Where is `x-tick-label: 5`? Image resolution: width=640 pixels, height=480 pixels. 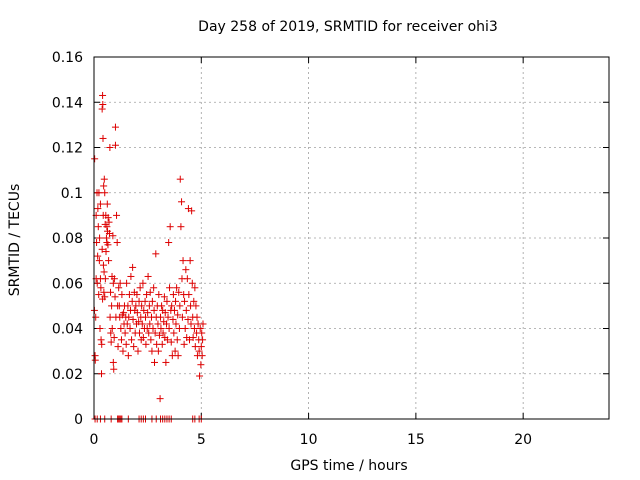 x-tick-label: 5 is located at coordinates (201, 440).